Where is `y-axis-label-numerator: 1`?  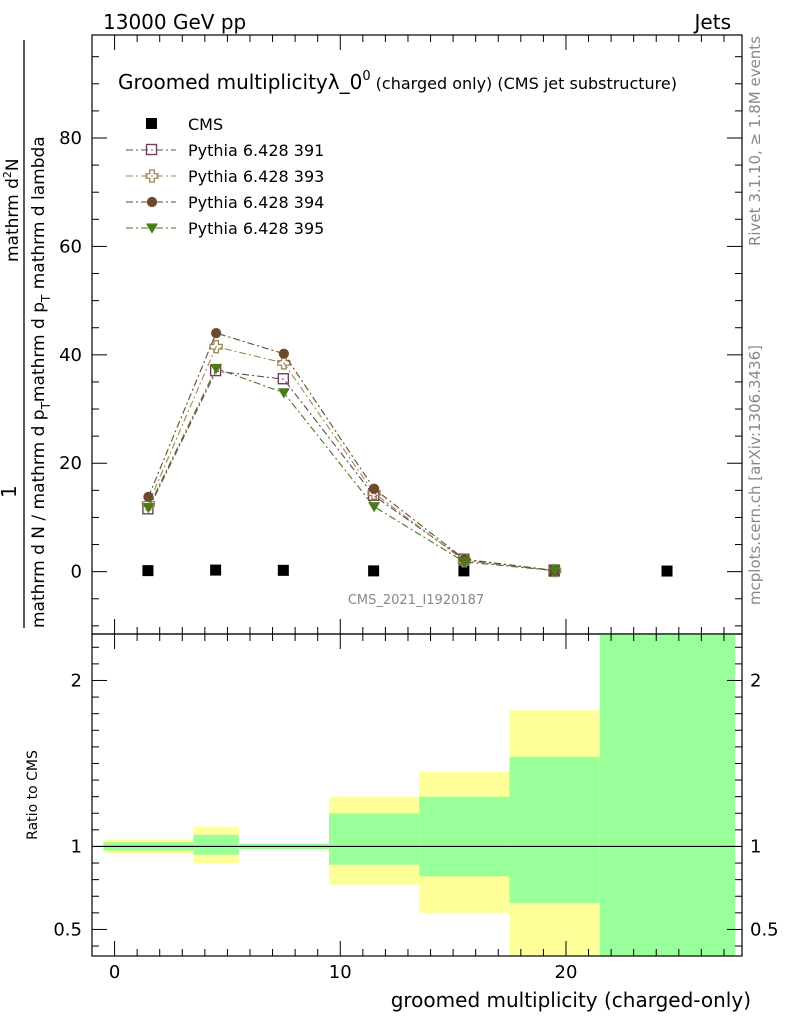 y-axis-label-numerator: 1 is located at coordinates (10, 491).